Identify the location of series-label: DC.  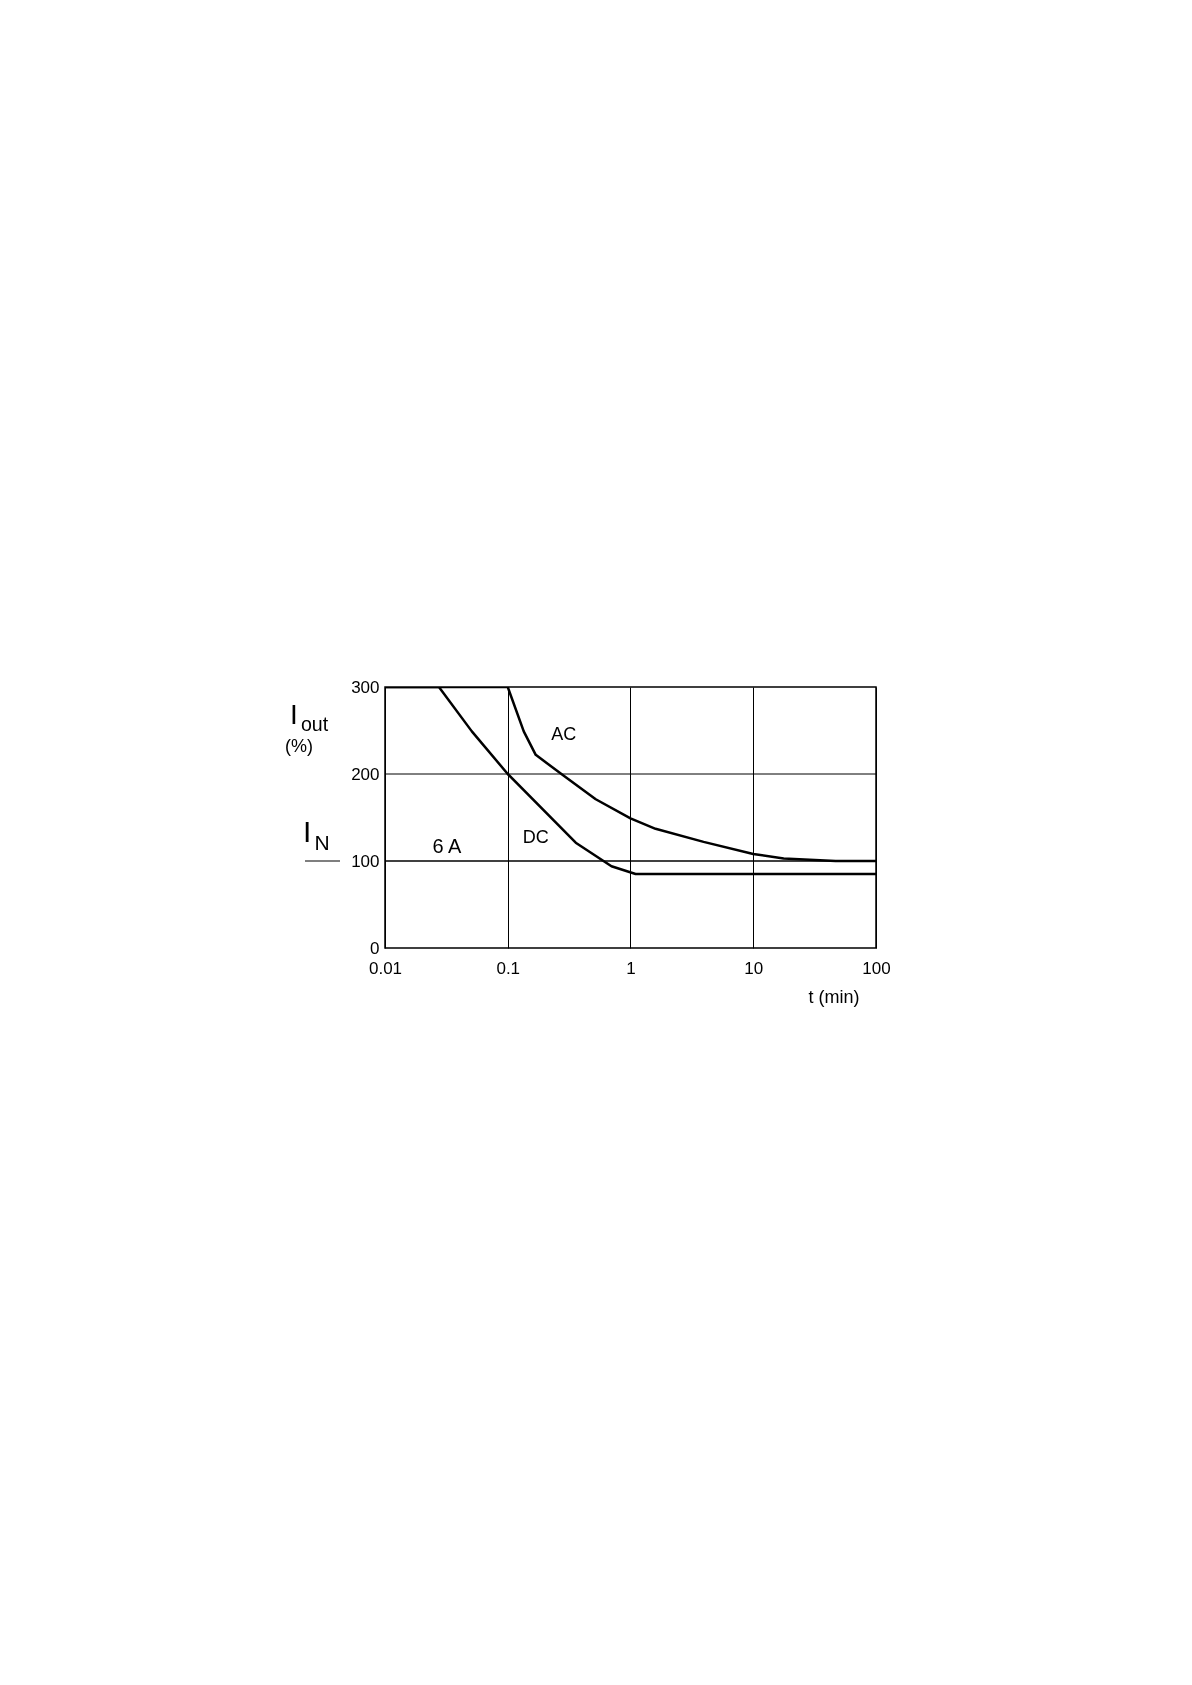
(535, 836).